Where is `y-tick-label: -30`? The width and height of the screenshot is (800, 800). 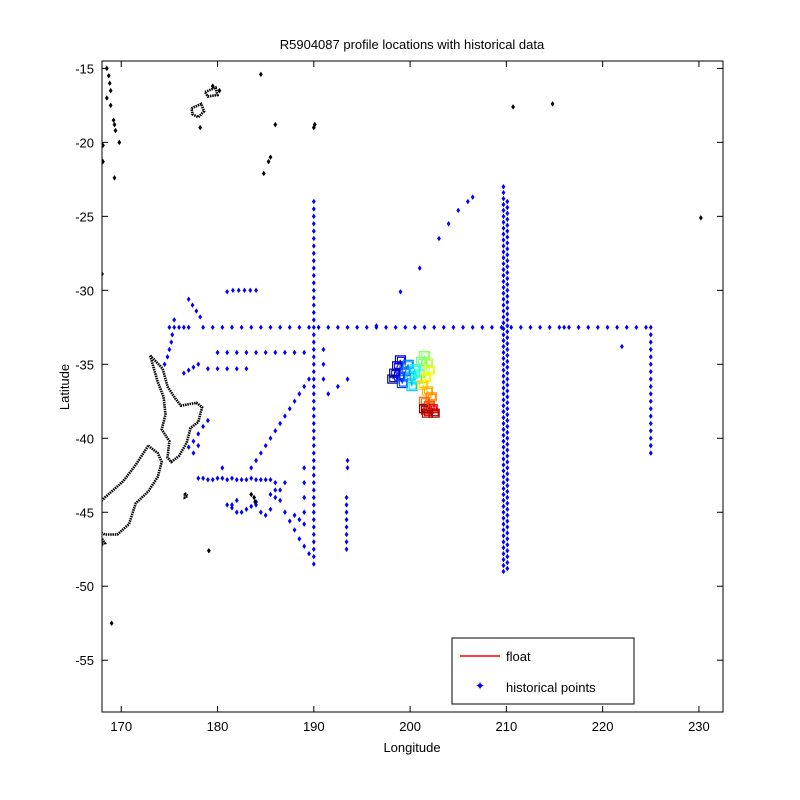 y-tick-label: -30 is located at coordinates (84, 290).